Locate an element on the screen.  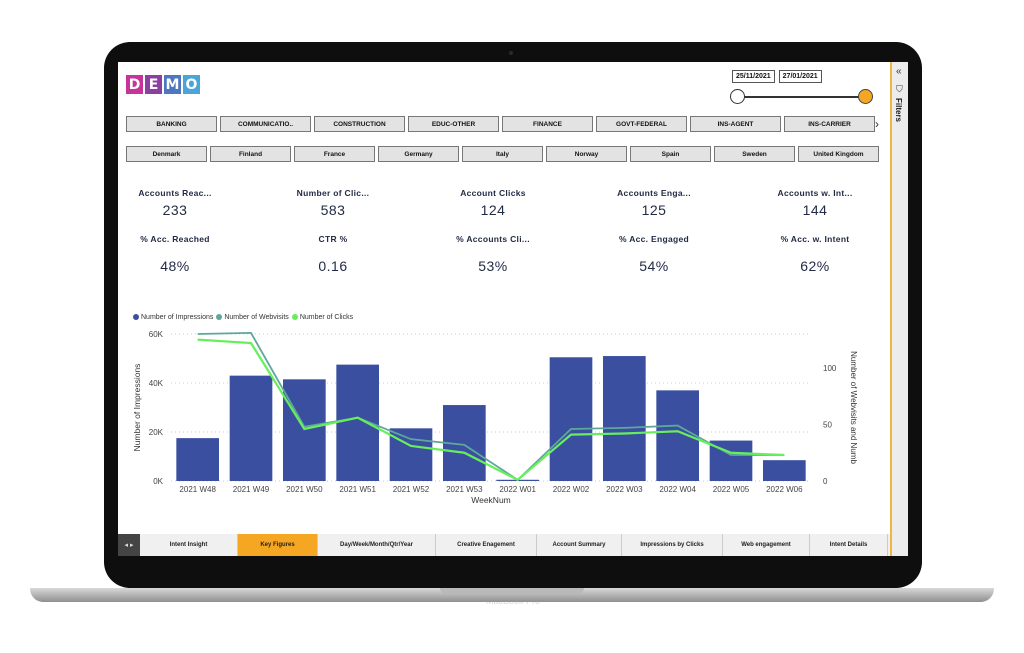
country-option: Norway is located at coordinates (586, 154).